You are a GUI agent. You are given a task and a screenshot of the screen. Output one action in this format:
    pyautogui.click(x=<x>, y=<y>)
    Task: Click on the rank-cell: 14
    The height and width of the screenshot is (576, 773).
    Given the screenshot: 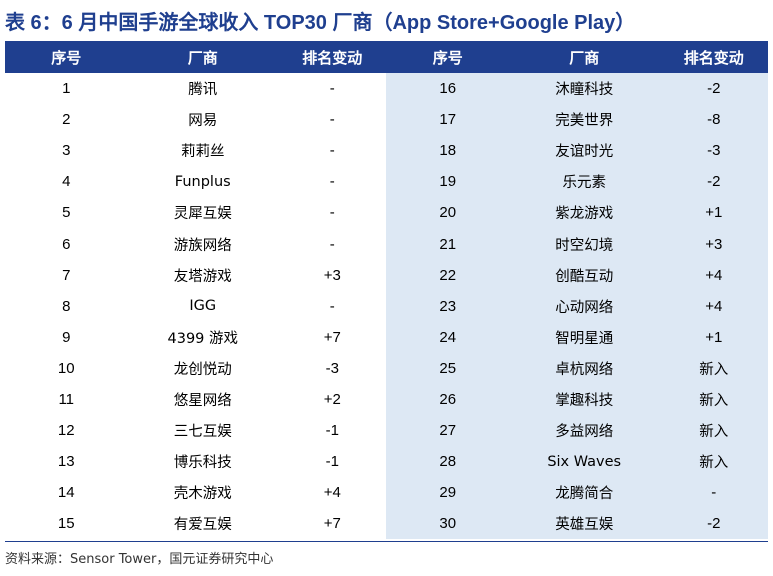 What is the action you would take?
    pyautogui.click(x=66, y=493)
    